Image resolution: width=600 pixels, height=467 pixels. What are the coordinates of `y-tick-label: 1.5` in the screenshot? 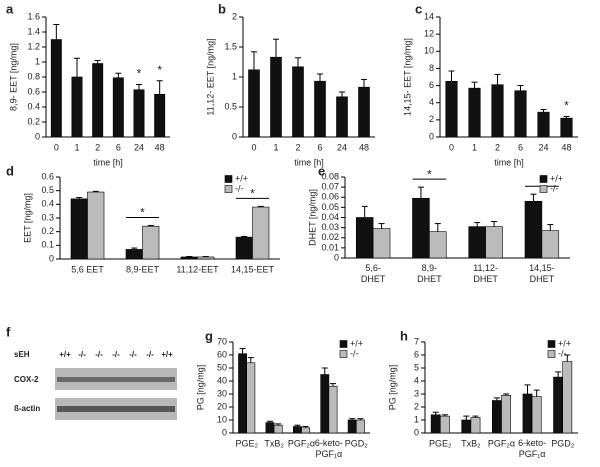 It's located at (230, 46).